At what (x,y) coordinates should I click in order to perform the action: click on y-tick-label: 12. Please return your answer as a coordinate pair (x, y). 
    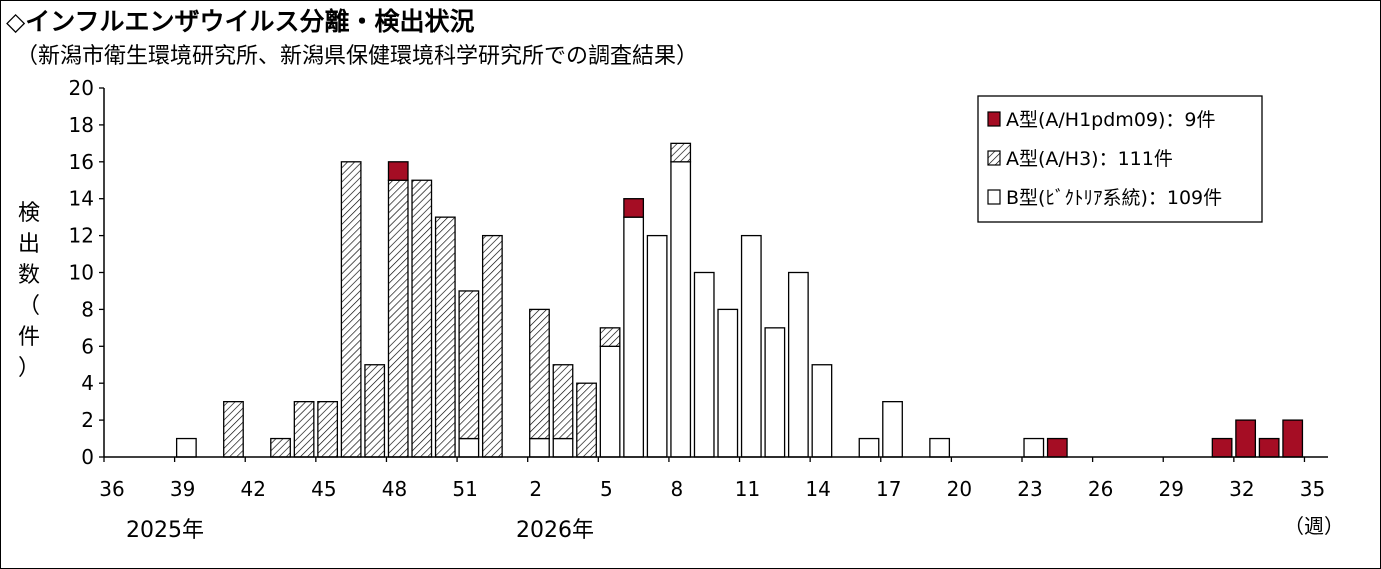
    Looking at the image, I should click on (81, 236).